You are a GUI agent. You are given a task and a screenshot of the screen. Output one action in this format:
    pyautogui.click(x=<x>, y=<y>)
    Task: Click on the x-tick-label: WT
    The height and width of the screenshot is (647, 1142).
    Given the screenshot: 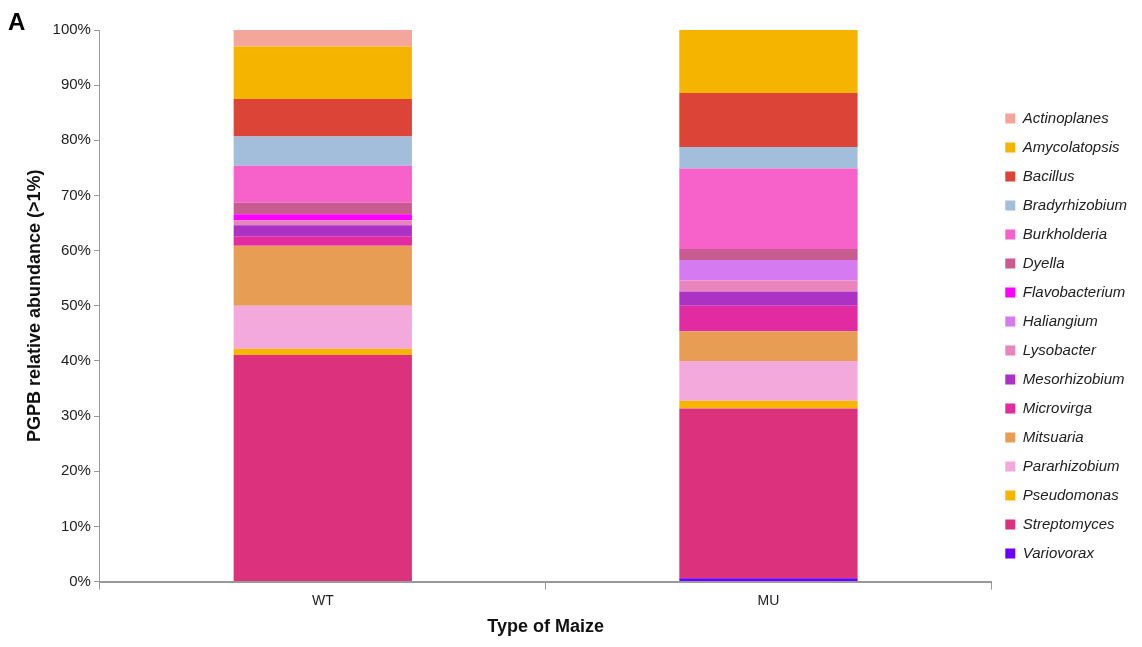 What is the action you would take?
    pyautogui.click(x=323, y=599)
    